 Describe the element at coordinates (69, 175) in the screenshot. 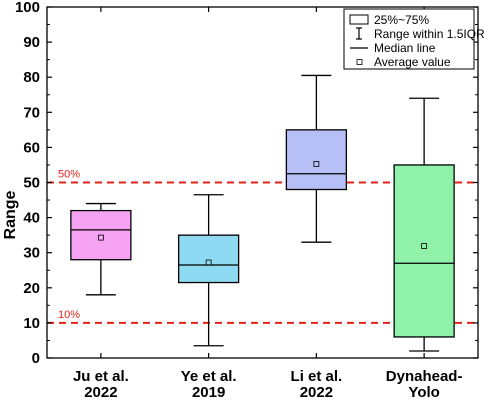

I see `reference-line-label: 50%` at that location.